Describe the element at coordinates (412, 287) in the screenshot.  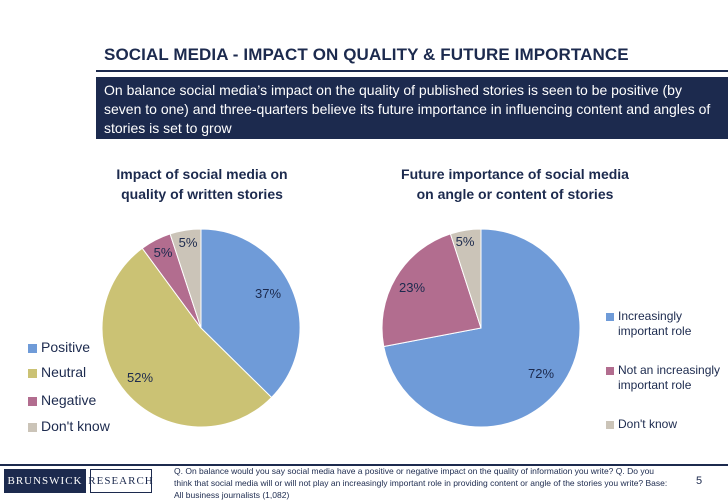
I see `chart2-data-label-1: 23%` at that location.